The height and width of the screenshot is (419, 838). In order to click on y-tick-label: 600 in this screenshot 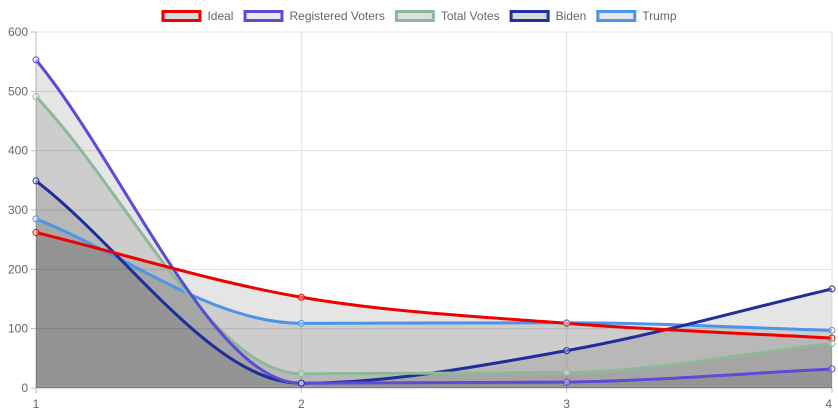, I will do `click(18, 32)`.